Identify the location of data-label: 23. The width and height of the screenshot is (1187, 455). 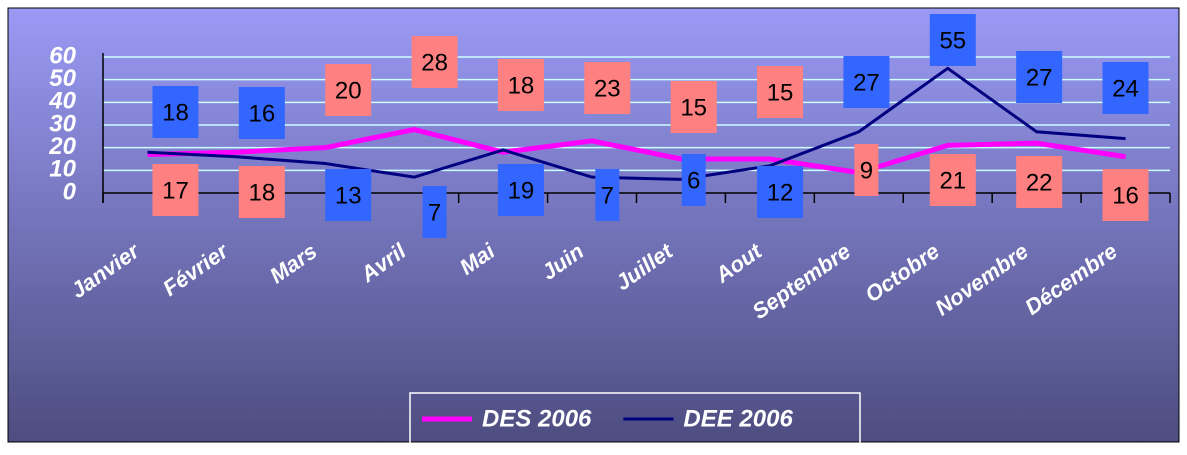
(607, 88).